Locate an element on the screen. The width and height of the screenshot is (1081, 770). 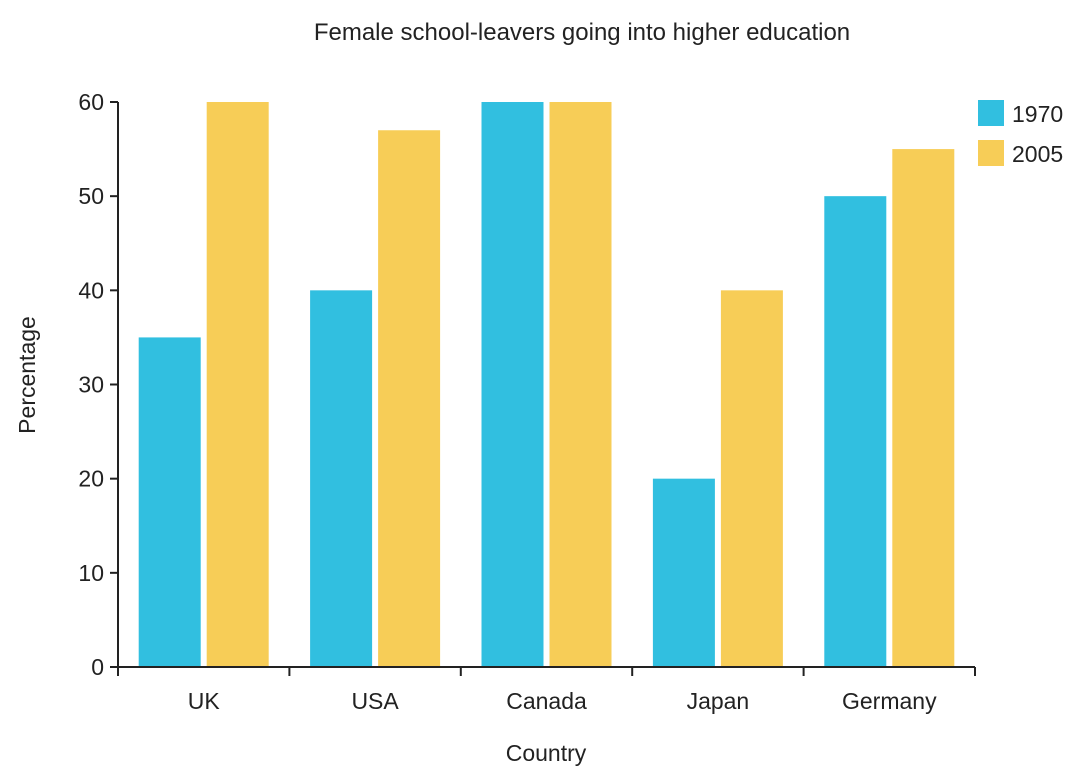
x-tick-label: USA is located at coordinates (375, 701).